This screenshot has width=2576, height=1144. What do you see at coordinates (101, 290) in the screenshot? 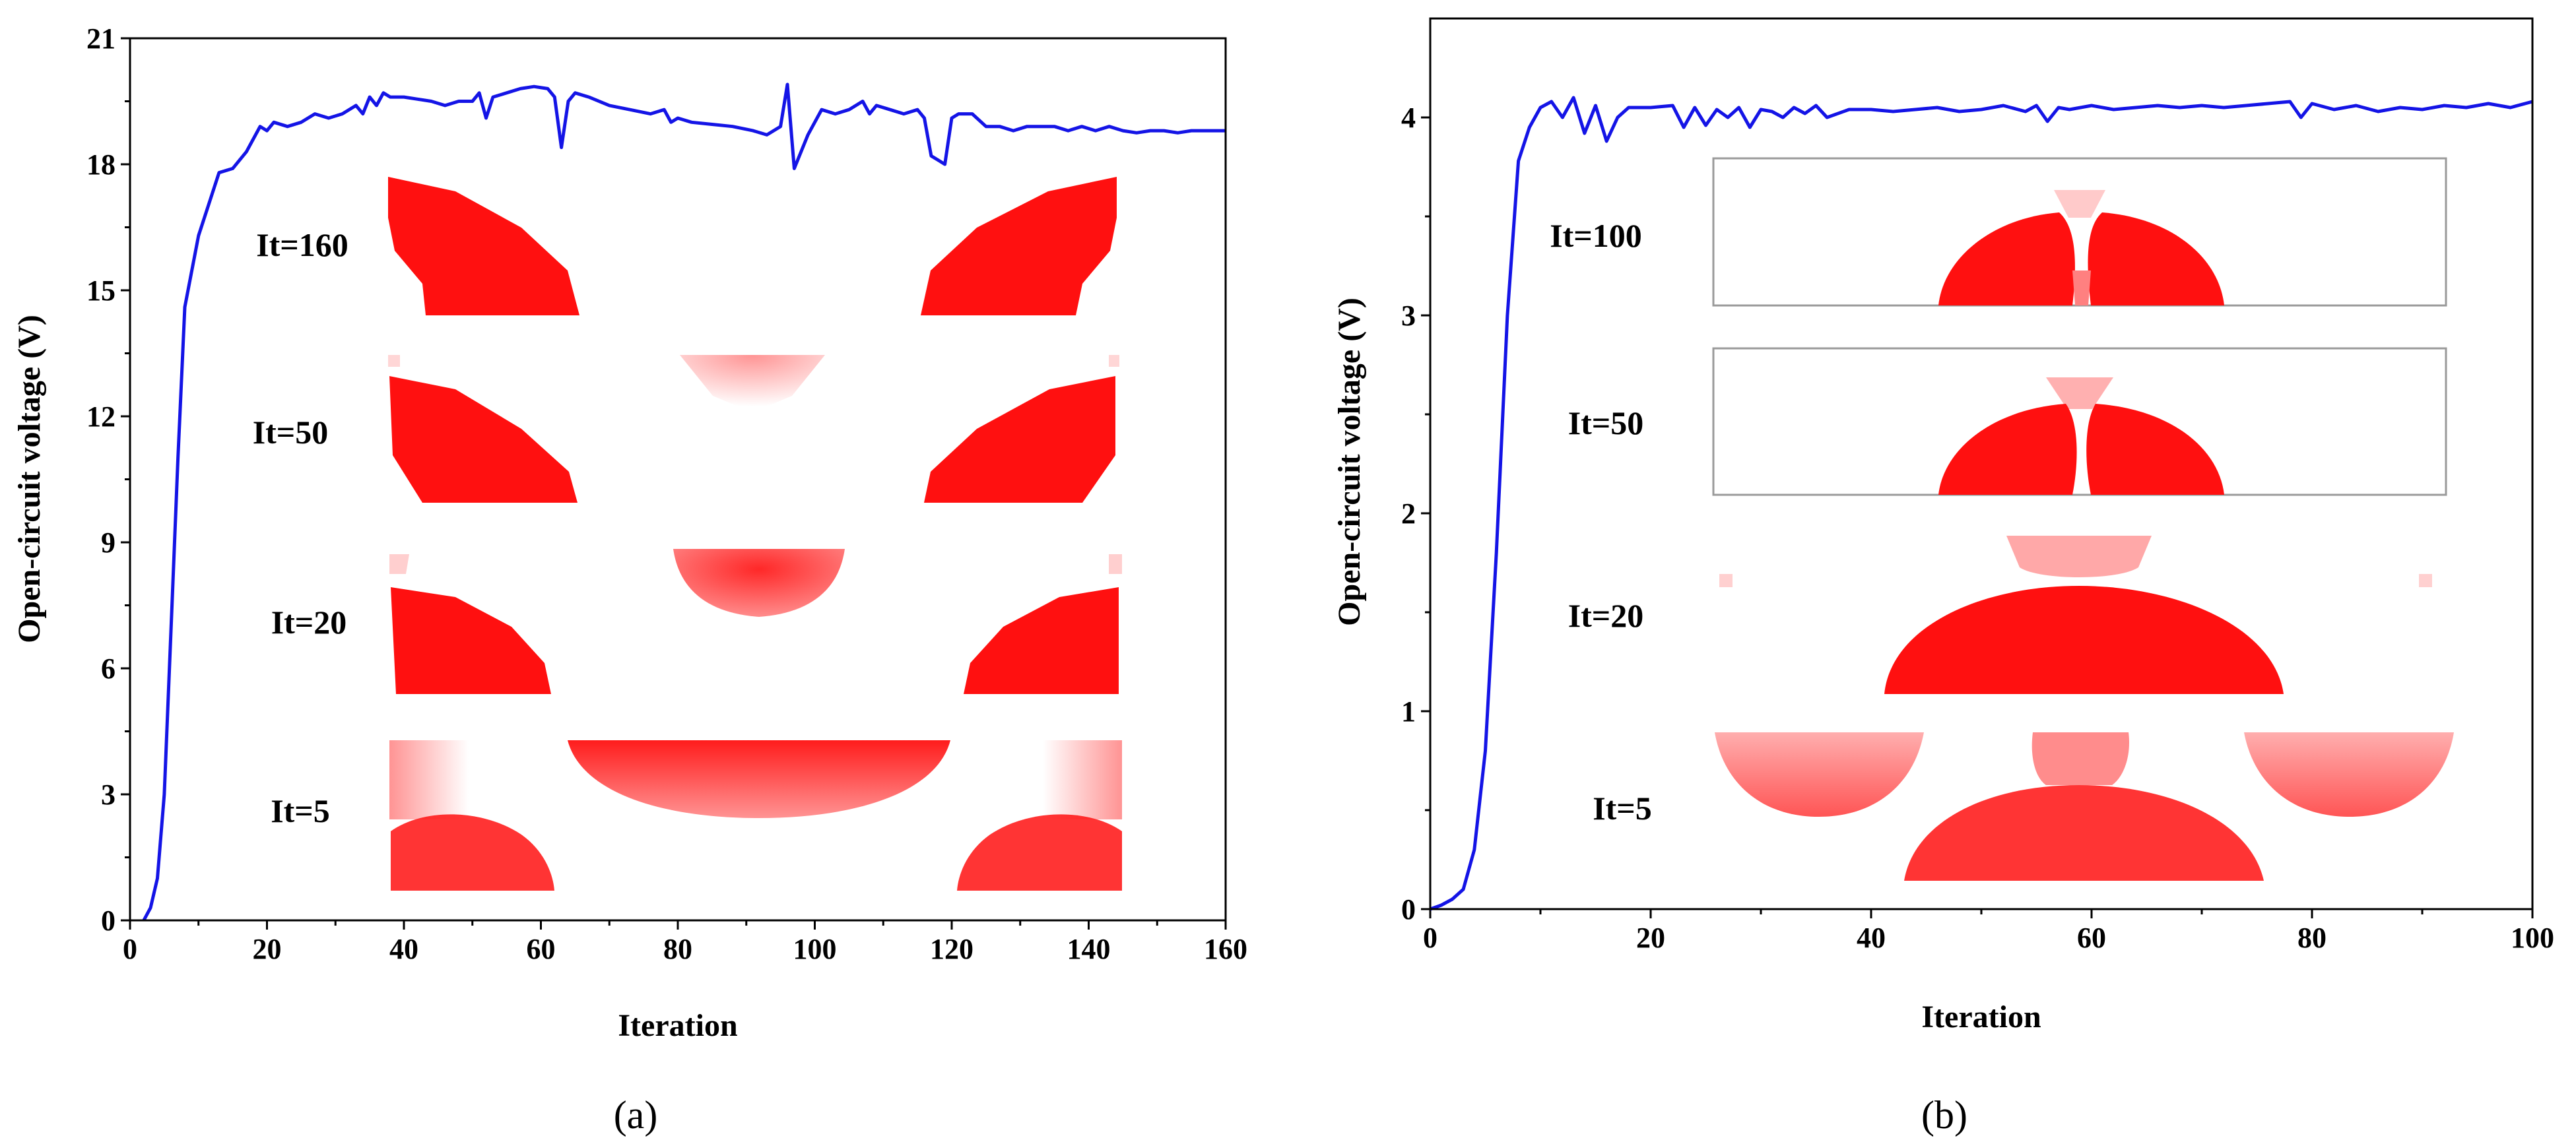
I see `y-tick-label: 15` at bounding box center [101, 290].